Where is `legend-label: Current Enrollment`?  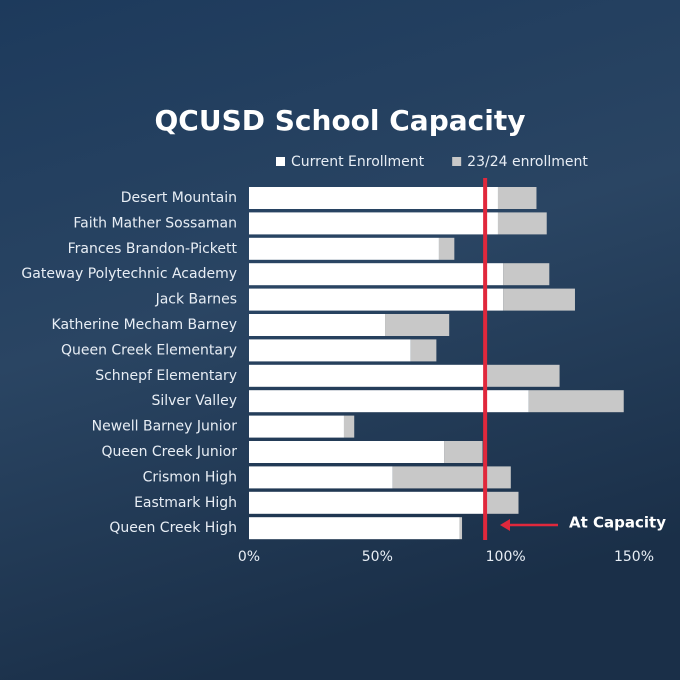 legend-label: Current Enrollment is located at coordinates (358, 162).